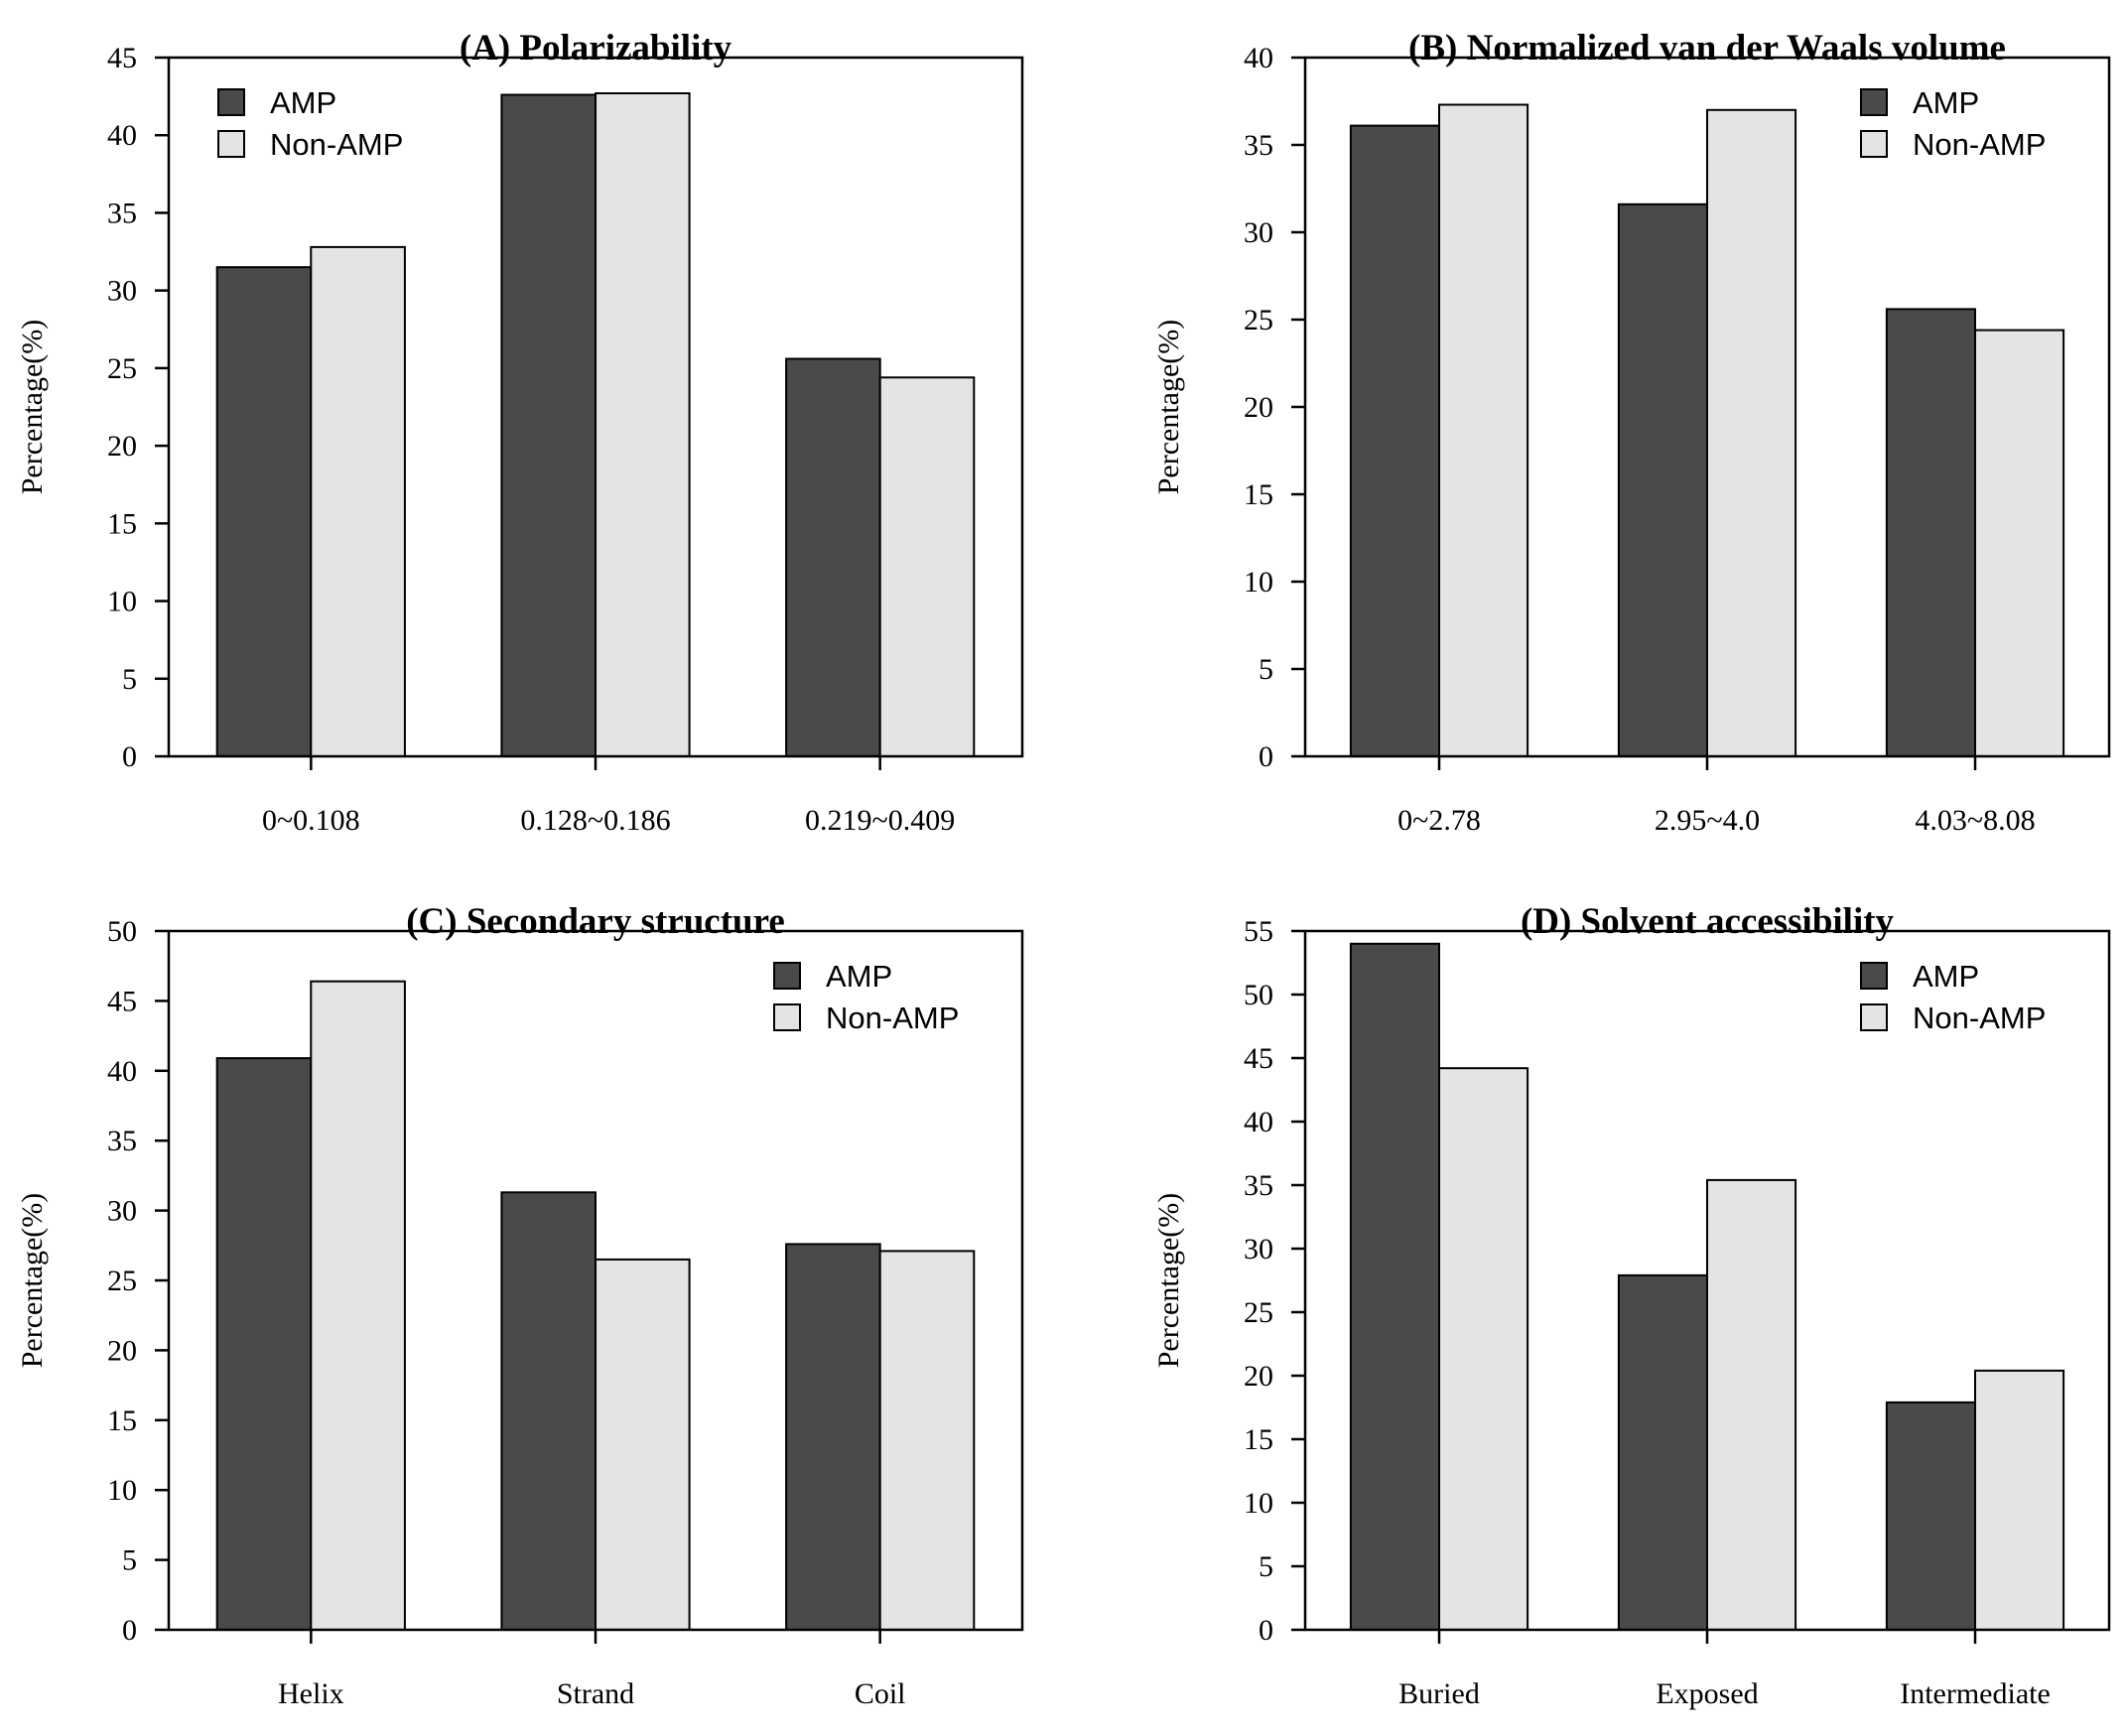 The width and height of the screenshot is (2126, 1736). Describe the element at coordinates (1707, 1693) in the screenshot. I see `x-tick-label: Exposed` at that location.